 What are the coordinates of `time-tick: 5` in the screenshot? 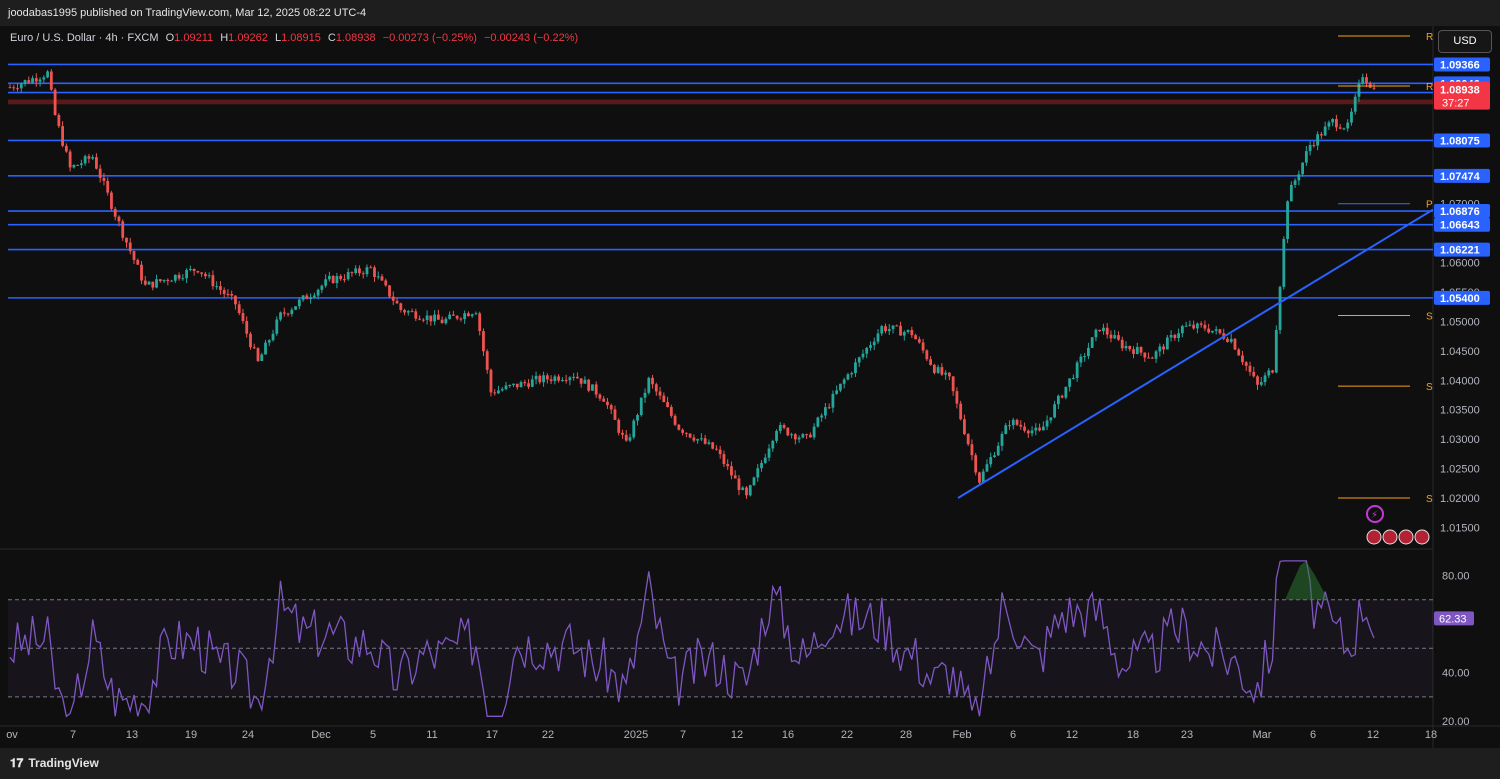 It's located at (373, 735).